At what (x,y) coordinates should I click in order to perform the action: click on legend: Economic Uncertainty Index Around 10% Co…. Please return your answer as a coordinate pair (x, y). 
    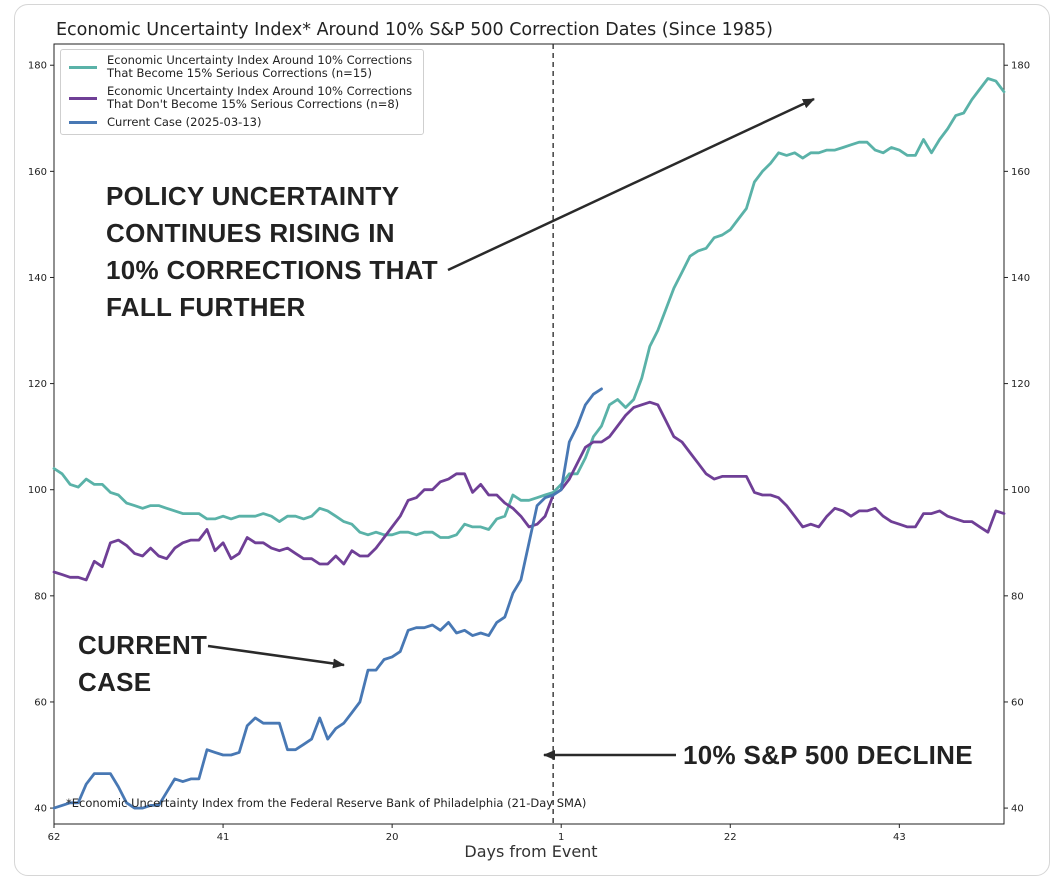
    Looking at the image, I should click on (242, 92).